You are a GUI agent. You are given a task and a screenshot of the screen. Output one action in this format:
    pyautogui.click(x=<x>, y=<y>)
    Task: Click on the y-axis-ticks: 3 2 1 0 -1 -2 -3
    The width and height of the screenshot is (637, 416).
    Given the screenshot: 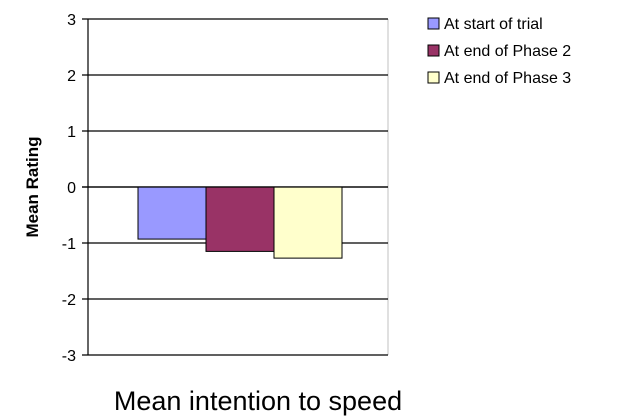 What is the action you would take?
    pyautogui.click(x=69, y=188)
    